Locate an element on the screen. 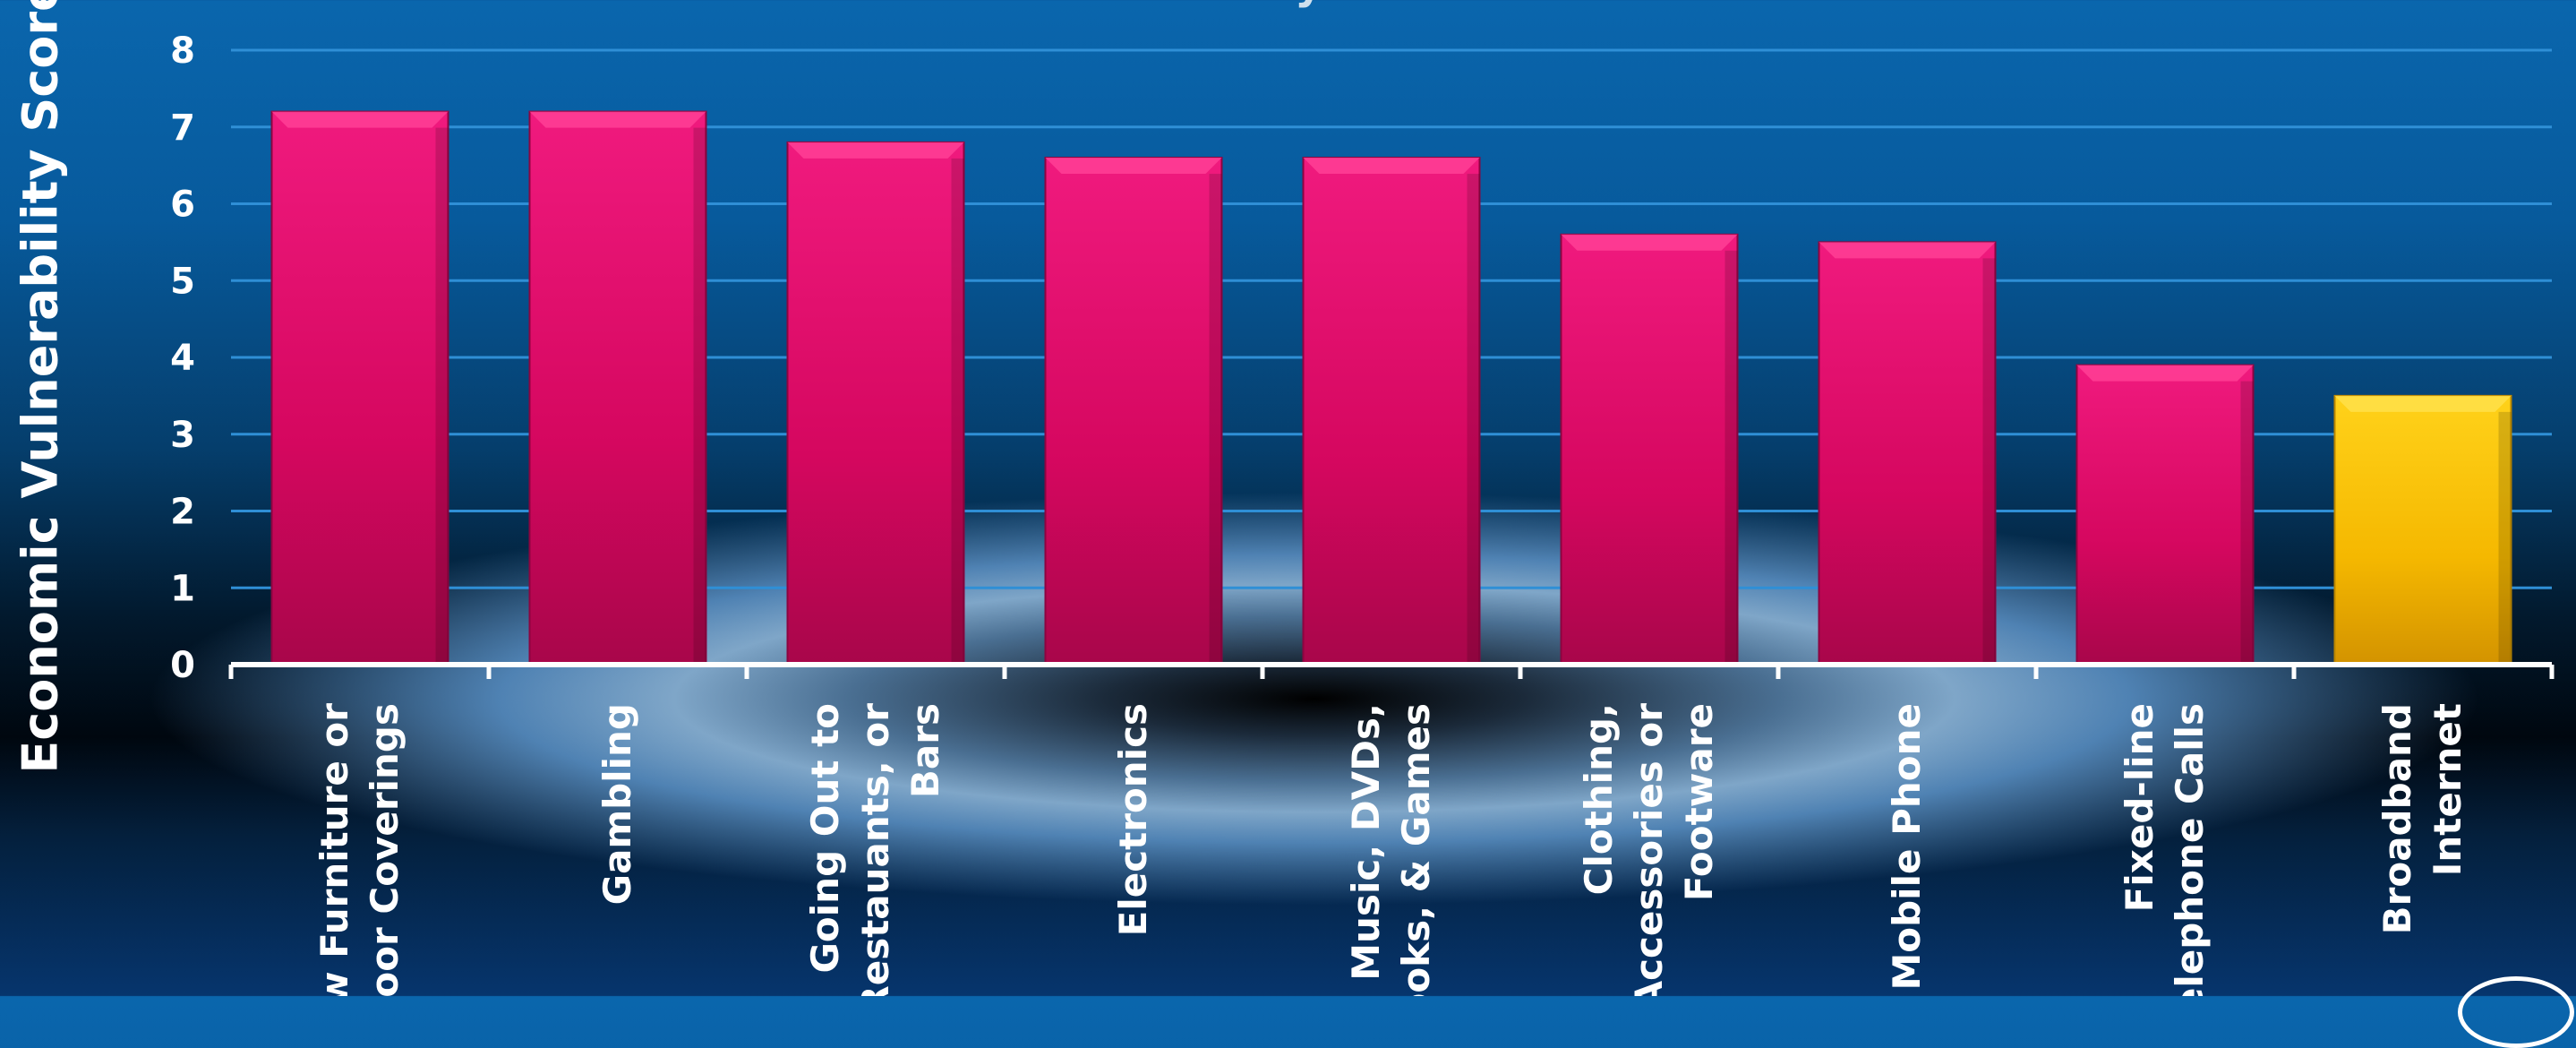 Image resolution: width=2576 pixels, height=1048 pixels. y-tick-label: 3 is located at coordinates (182, 435).